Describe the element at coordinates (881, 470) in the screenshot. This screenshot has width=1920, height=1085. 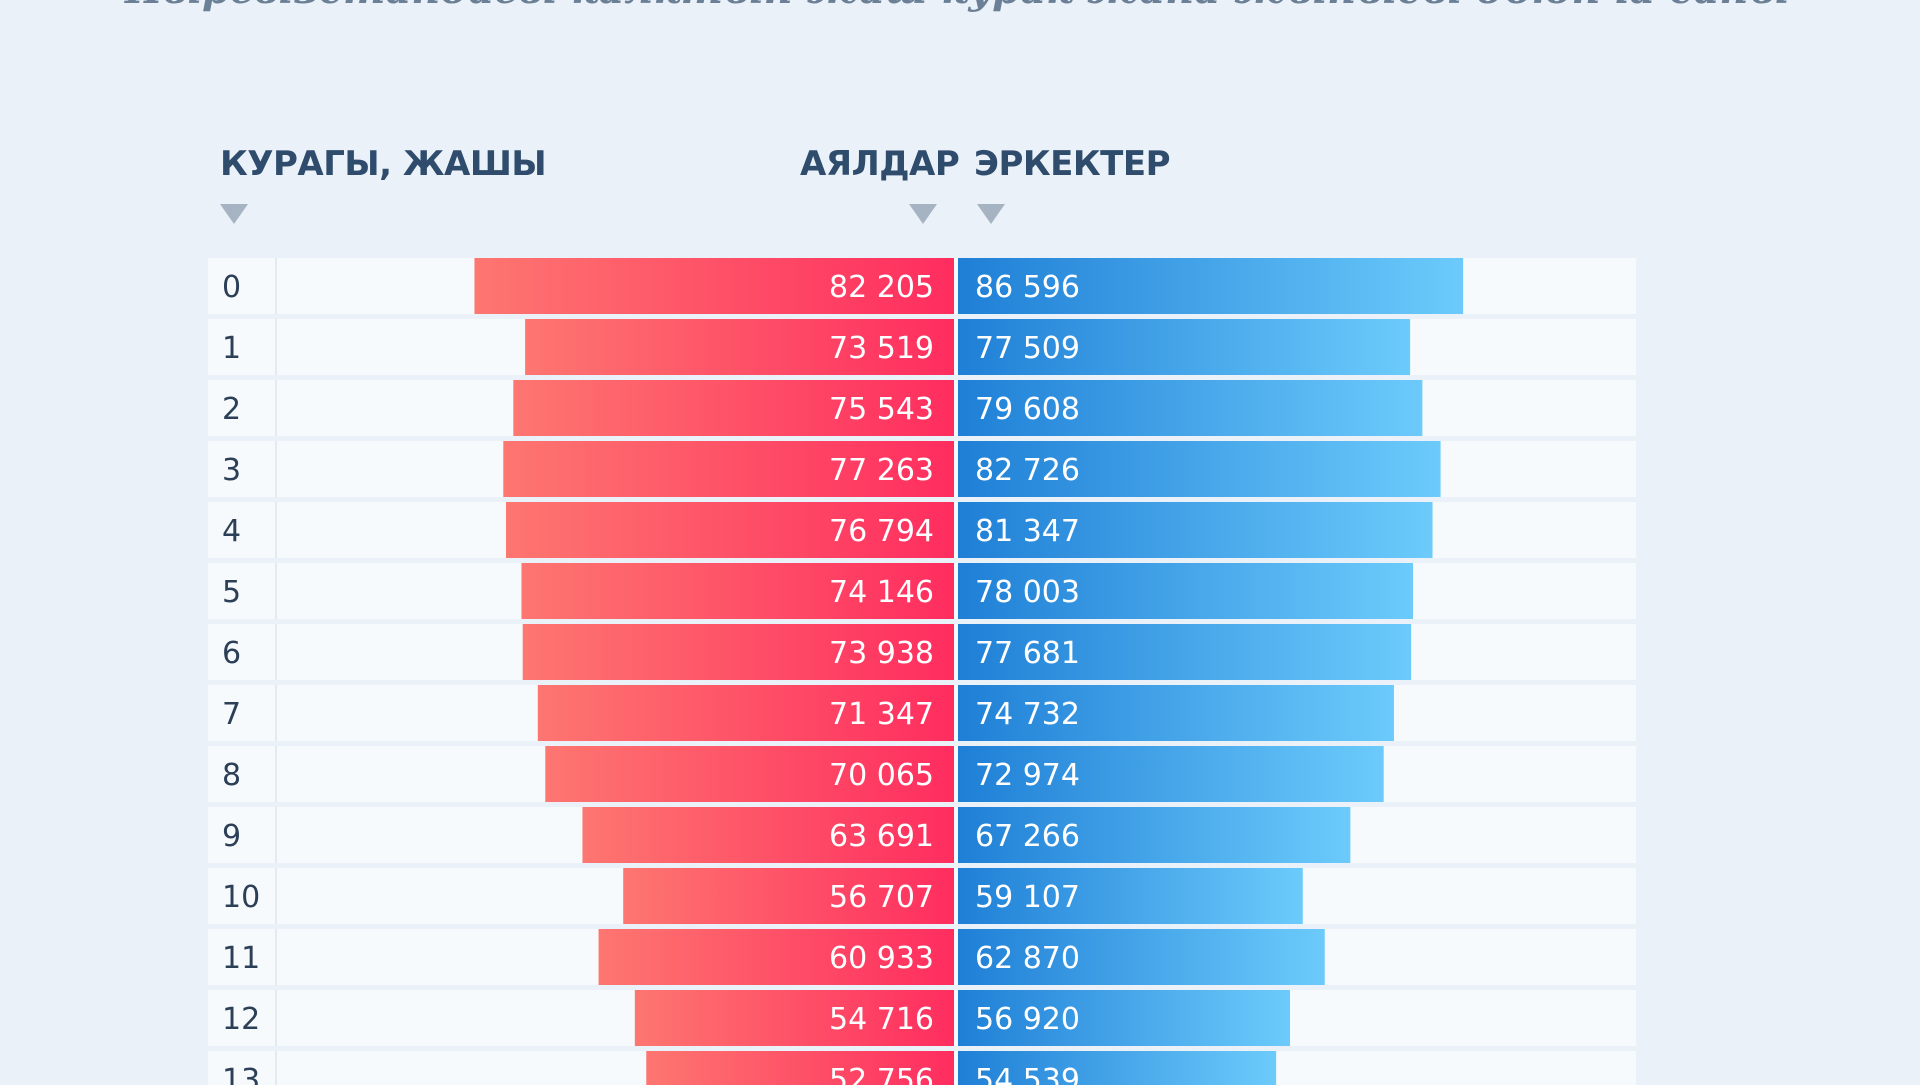
I see `female-value-label: 77 263` at that location.